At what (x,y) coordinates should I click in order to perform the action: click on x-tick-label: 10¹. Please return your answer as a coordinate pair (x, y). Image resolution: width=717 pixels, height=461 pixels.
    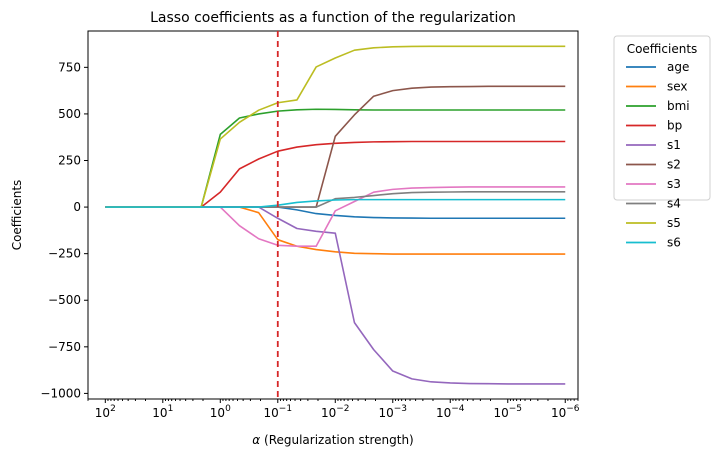
    Looking at the image, I should click on (162, 412).